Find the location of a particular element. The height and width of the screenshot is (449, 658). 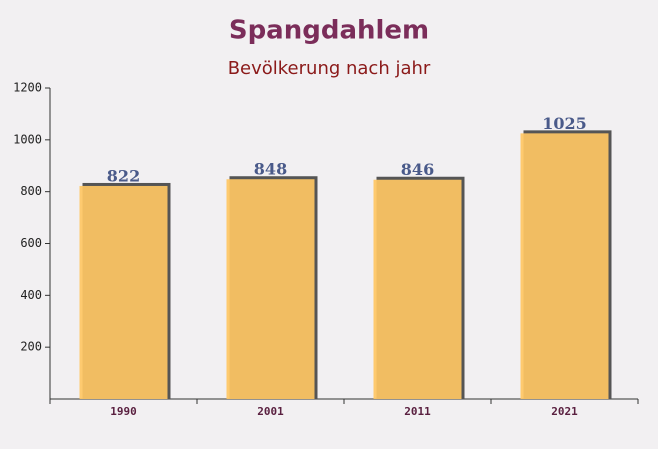

x-tick-label: 1990 is located at coordinates (123, 411).